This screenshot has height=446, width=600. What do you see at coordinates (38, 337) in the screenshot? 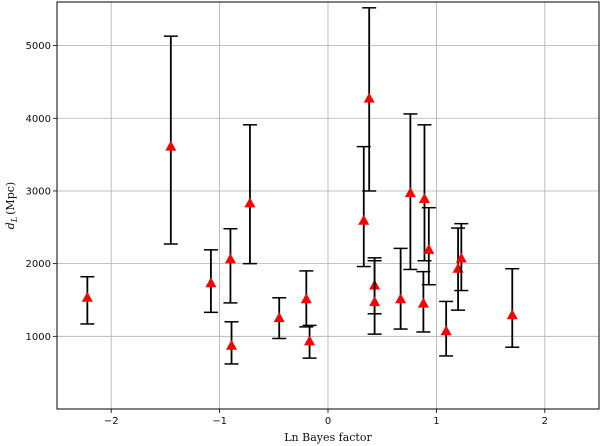
I see `y-tick-label: 1000` at bounding box center [38, 337].